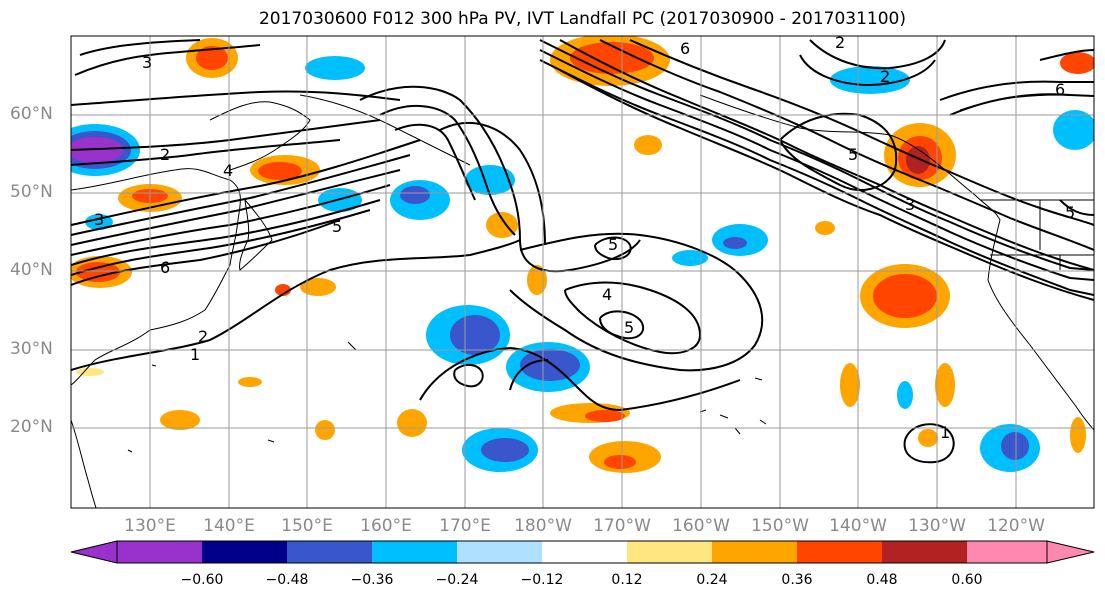 This screenshot has height=601, width=1105. I want to click on lat-label: 40°N, so click(31, 270).